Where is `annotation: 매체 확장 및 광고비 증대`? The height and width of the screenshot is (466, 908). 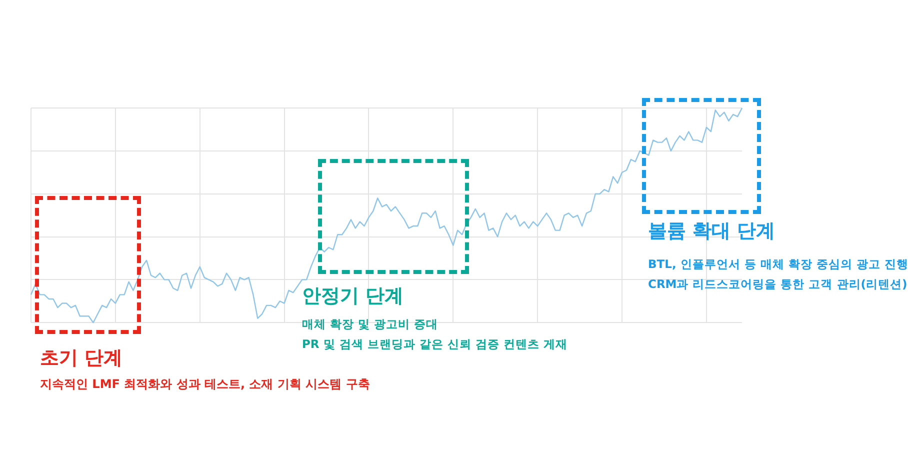
annotation: 매체 확장 및 광고비 증대 is located at coordinates (370, 324).